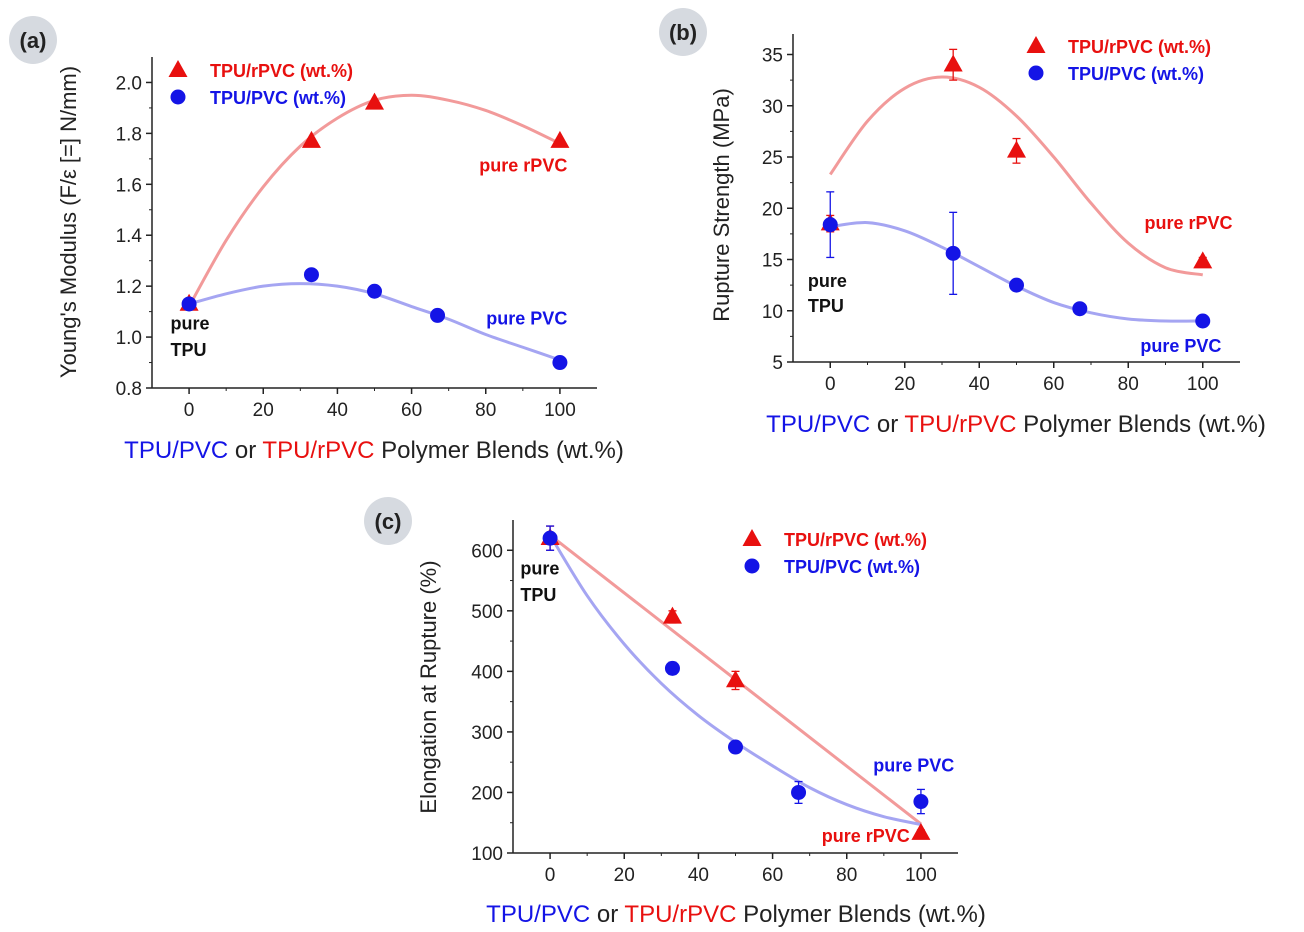 The height and width of the screenshot is (932, 1304). What do you see at coordinates (487, 854) in the screenshot?
I see `y-tick-label: 100` at bounding box center [487, 854].